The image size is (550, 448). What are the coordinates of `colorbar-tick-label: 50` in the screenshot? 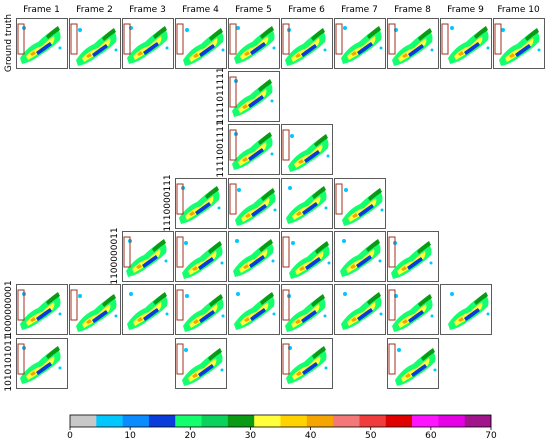 It's located at (371, 436).